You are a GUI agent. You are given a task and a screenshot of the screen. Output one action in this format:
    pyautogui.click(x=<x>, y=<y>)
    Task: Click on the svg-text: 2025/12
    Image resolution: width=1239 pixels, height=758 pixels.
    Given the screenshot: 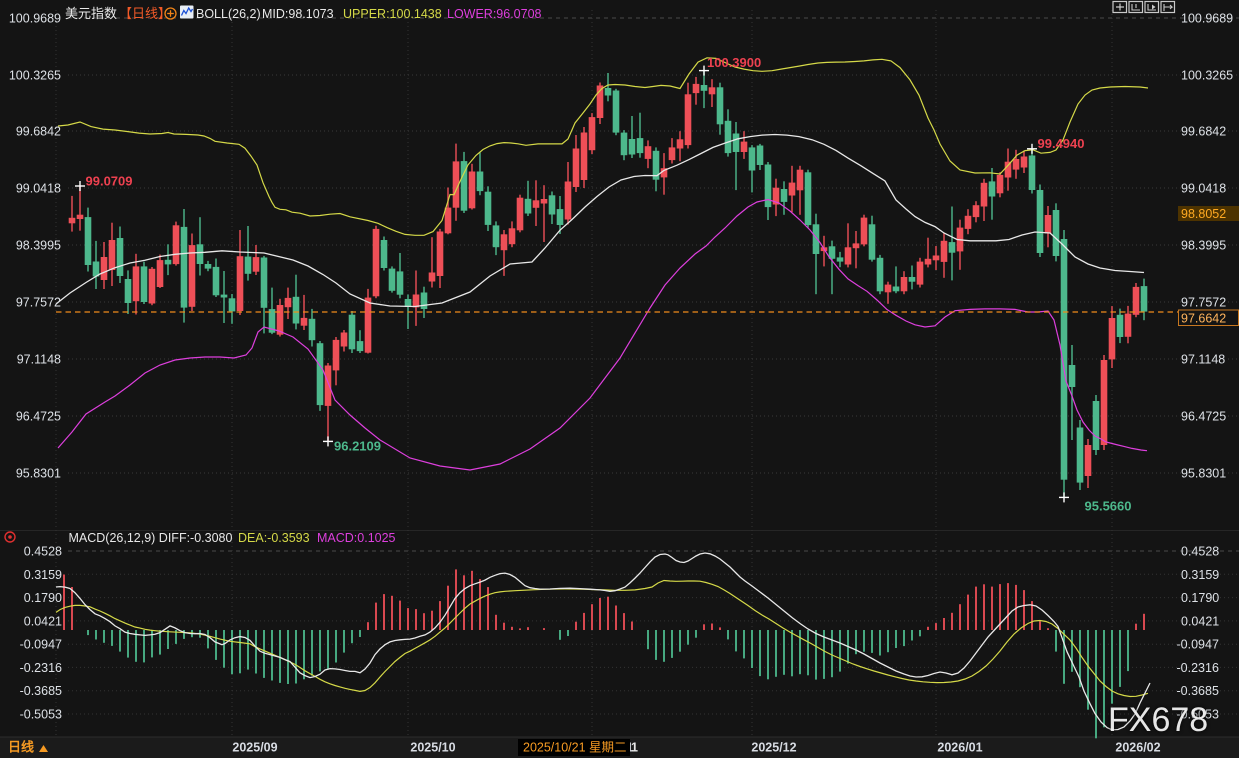 What is the action you would take?
    pyautogui.click(x=773, y=748)
    